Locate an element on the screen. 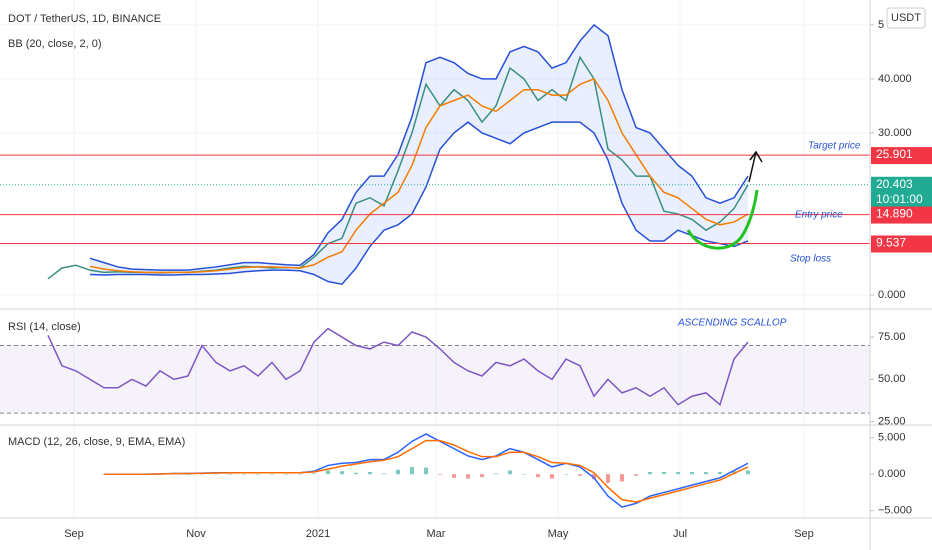 This screenshot has width=932, height=550. chart-title: DOT / TetherUS, 1D, BINANCE is located at coordinates (84, 19).